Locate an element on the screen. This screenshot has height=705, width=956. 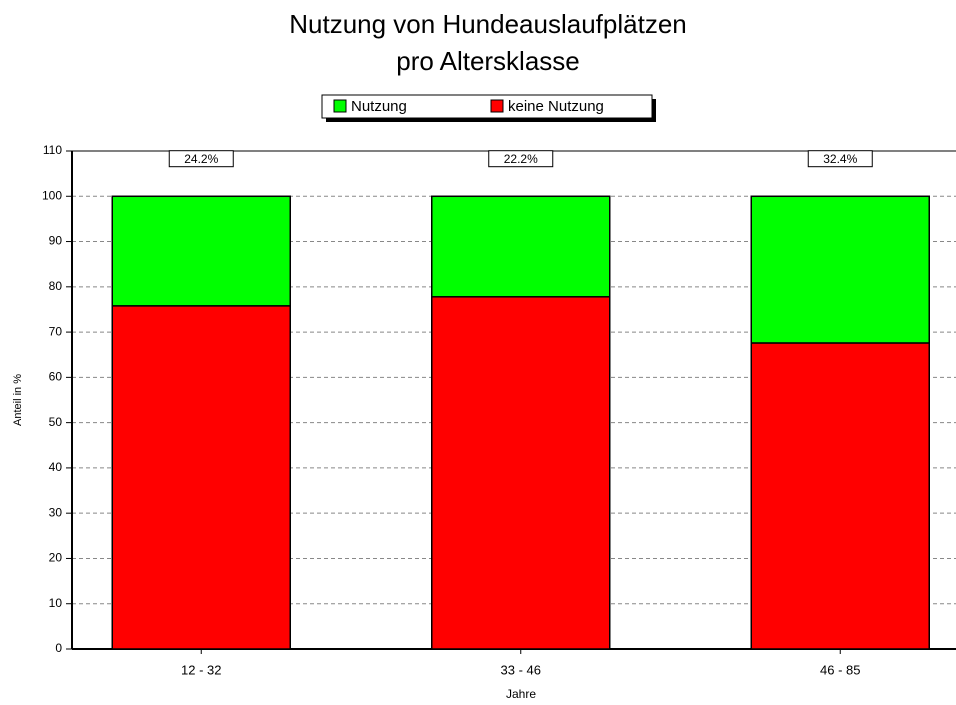
y-tick-label: 80 is located at coordinates (56, 286).